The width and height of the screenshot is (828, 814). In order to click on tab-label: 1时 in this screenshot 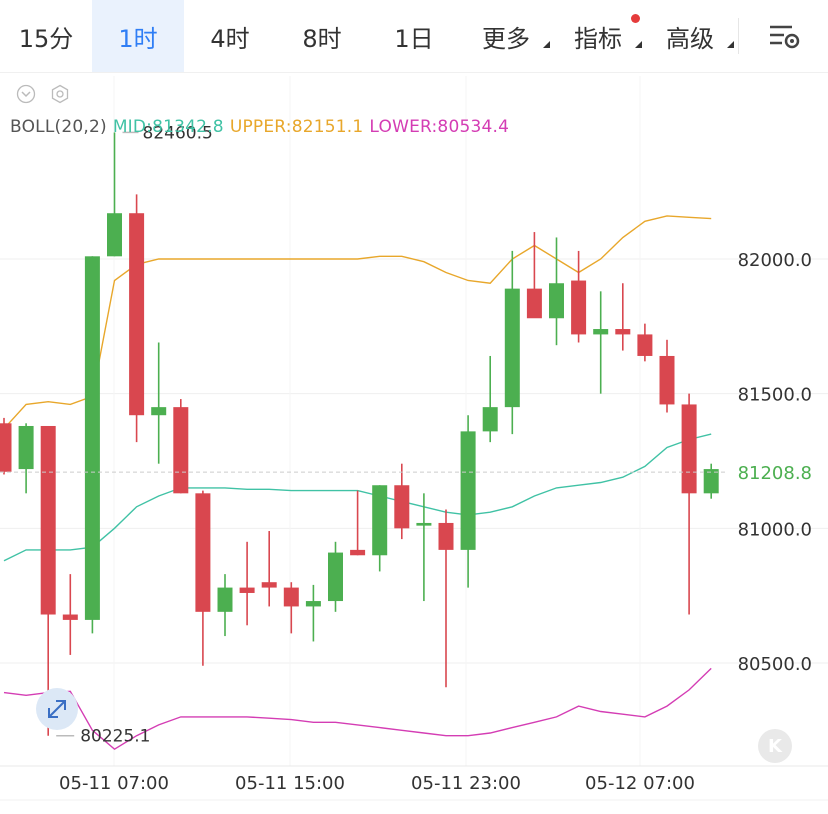, I will do `click(138, 38)`.